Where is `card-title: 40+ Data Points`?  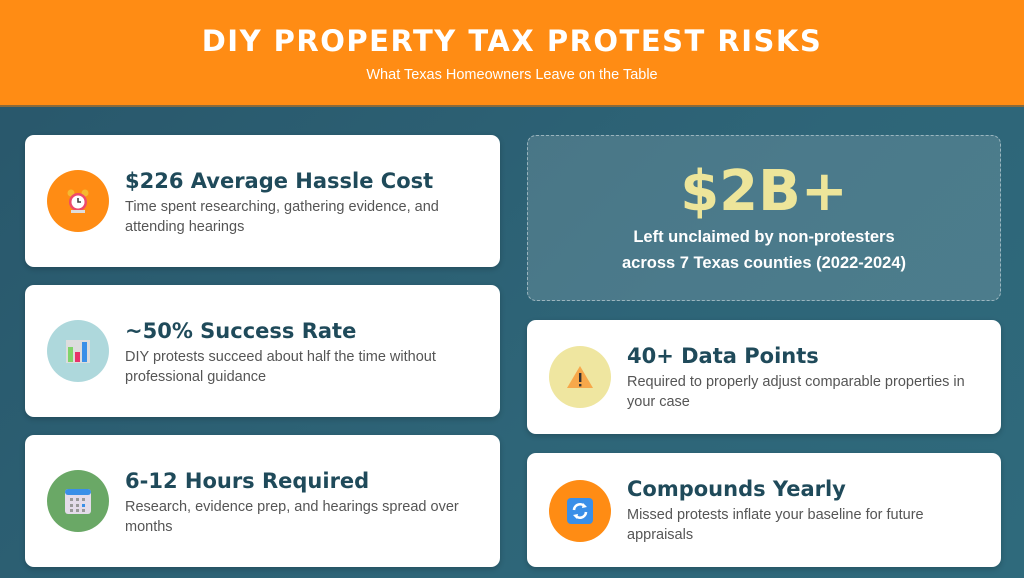 card-title: 40+ Data Points is located at coordinates (723, 356).